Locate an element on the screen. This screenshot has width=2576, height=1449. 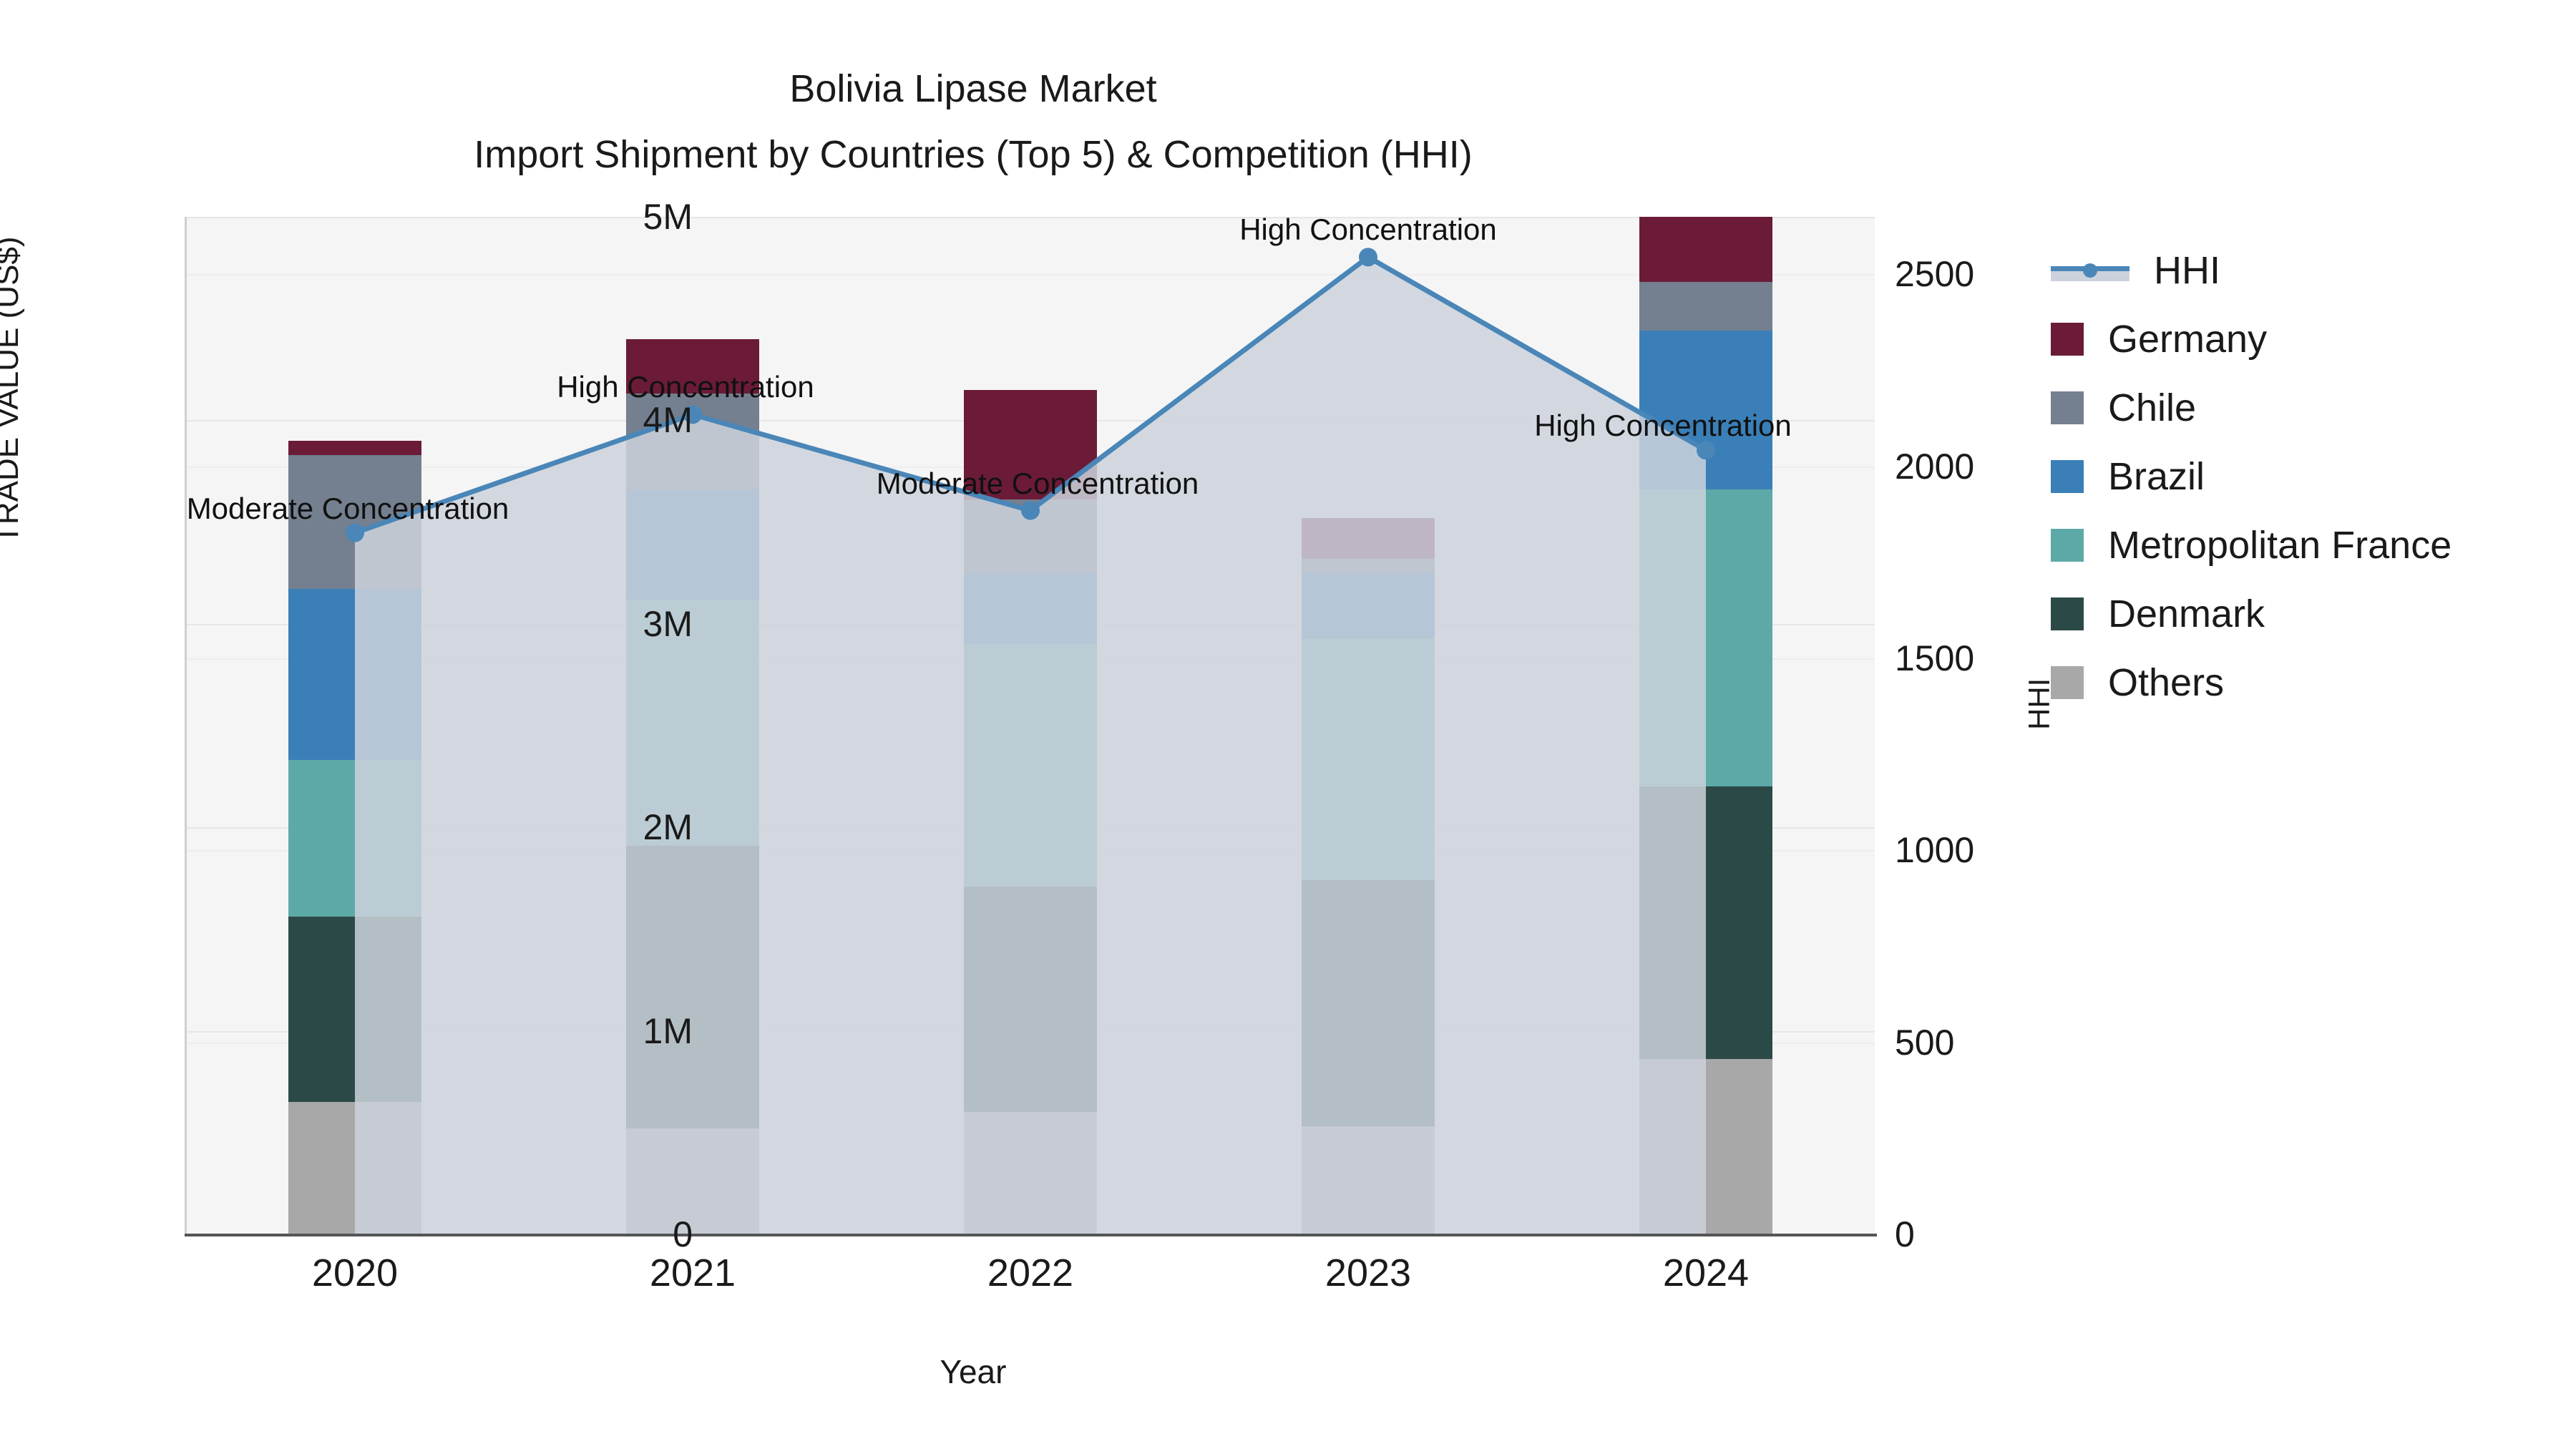
y-tick-left-4M: 4M is located at coordinates (668, 420).